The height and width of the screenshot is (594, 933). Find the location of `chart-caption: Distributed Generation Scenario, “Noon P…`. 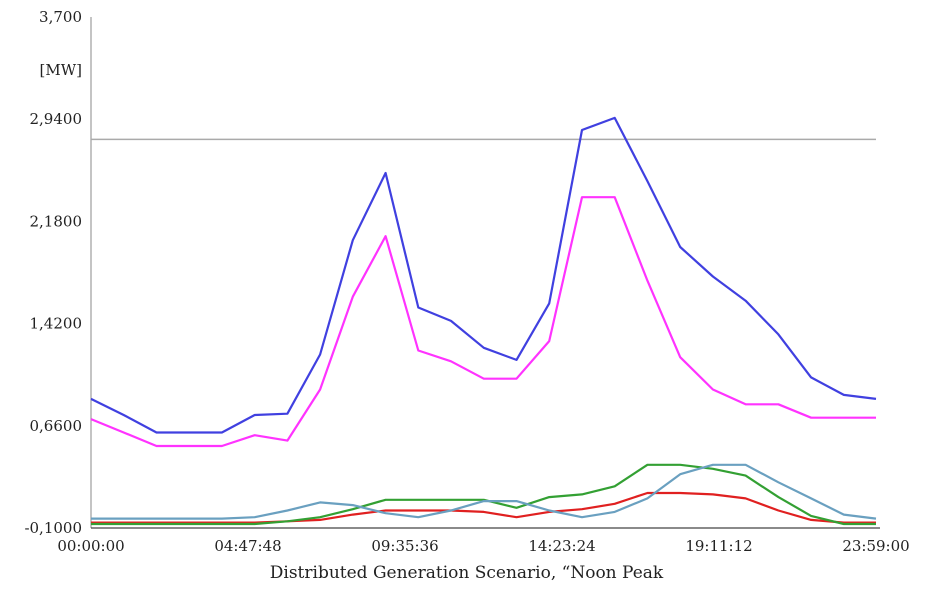

chart-caption: Distributed Generation Scenario, “Noon P… is located at coordinates (466, 573).